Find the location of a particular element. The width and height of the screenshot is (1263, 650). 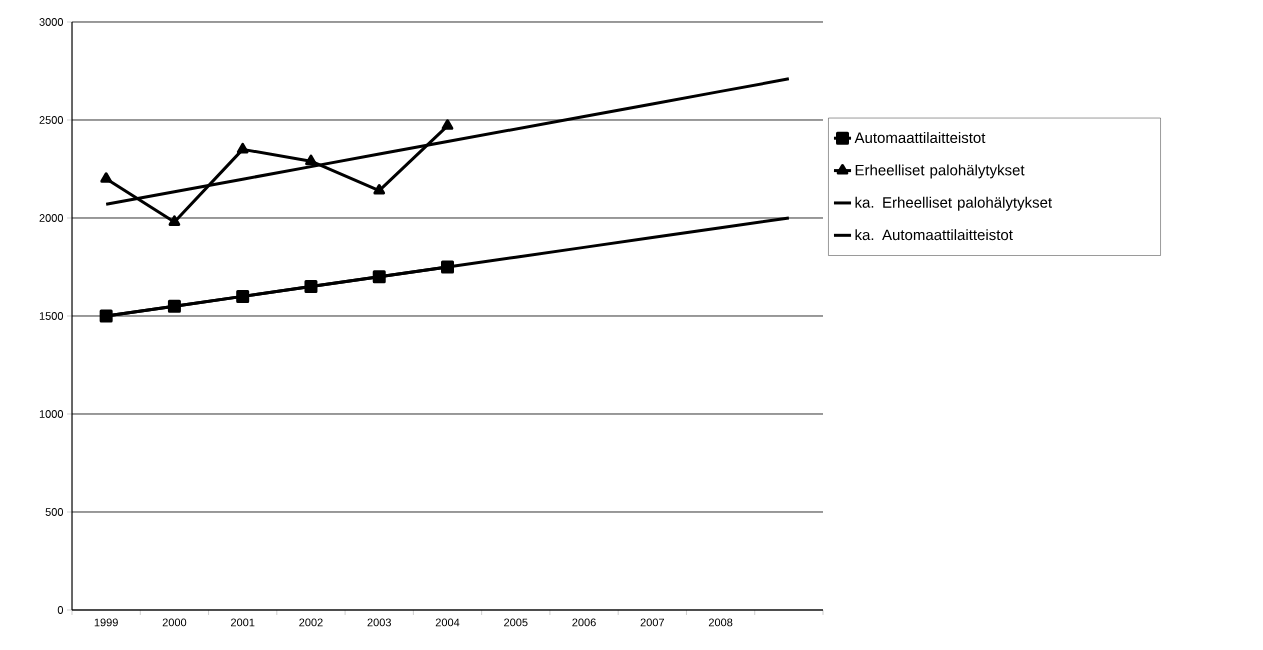

y-tick-label: 500 is located at coordinates (54, 512).